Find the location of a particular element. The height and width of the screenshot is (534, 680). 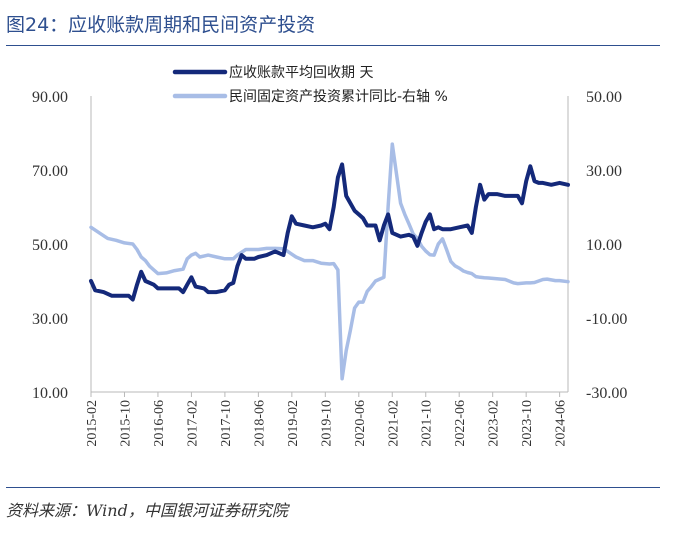

x-axis-tick-label: 2023-10 is located at coordinates (527, 423).